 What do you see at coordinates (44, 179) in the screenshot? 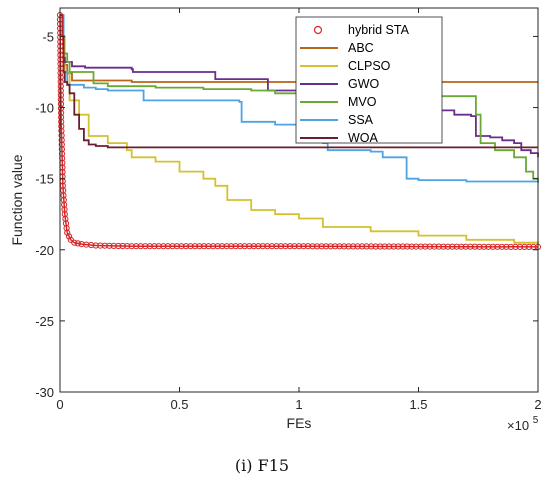
I see `y-tick-label: -15` at bounding box center [44, 179].